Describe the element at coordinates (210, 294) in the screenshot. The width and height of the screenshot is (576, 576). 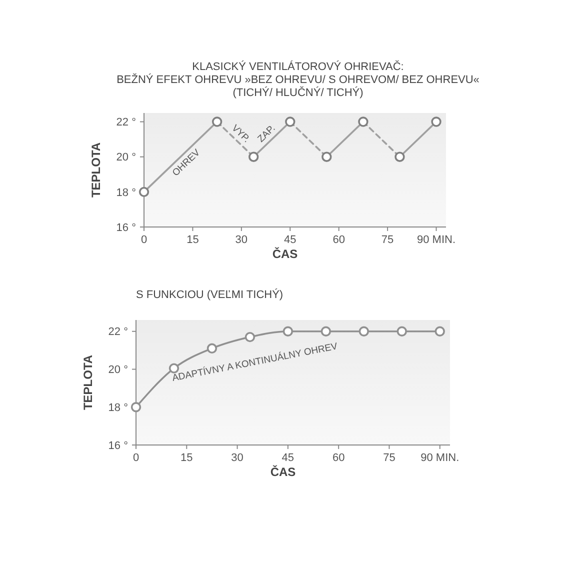
I see `chart-title: S FUNKCIOU (VEĽMI TICHÝ)` at that location.